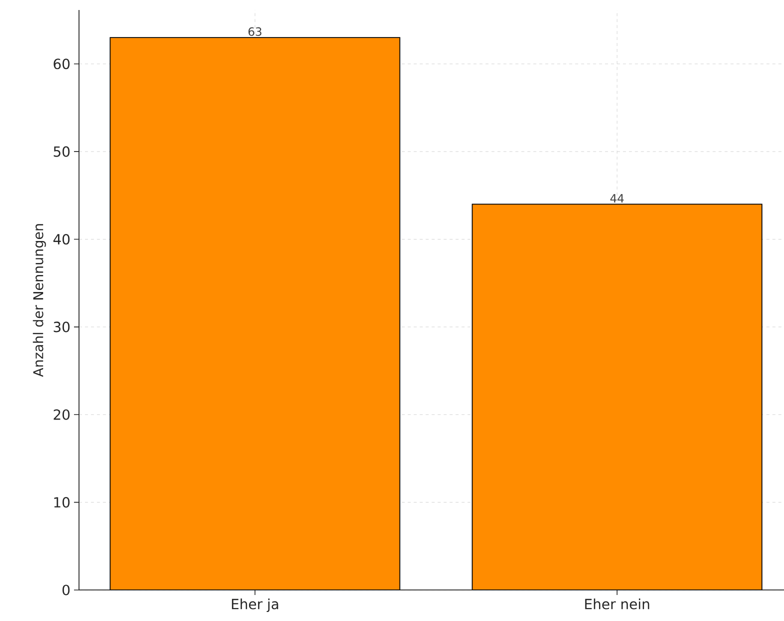 This screenshot has height=621, width=784. I want to click on y-tick-label: 30, so click(62, 327).